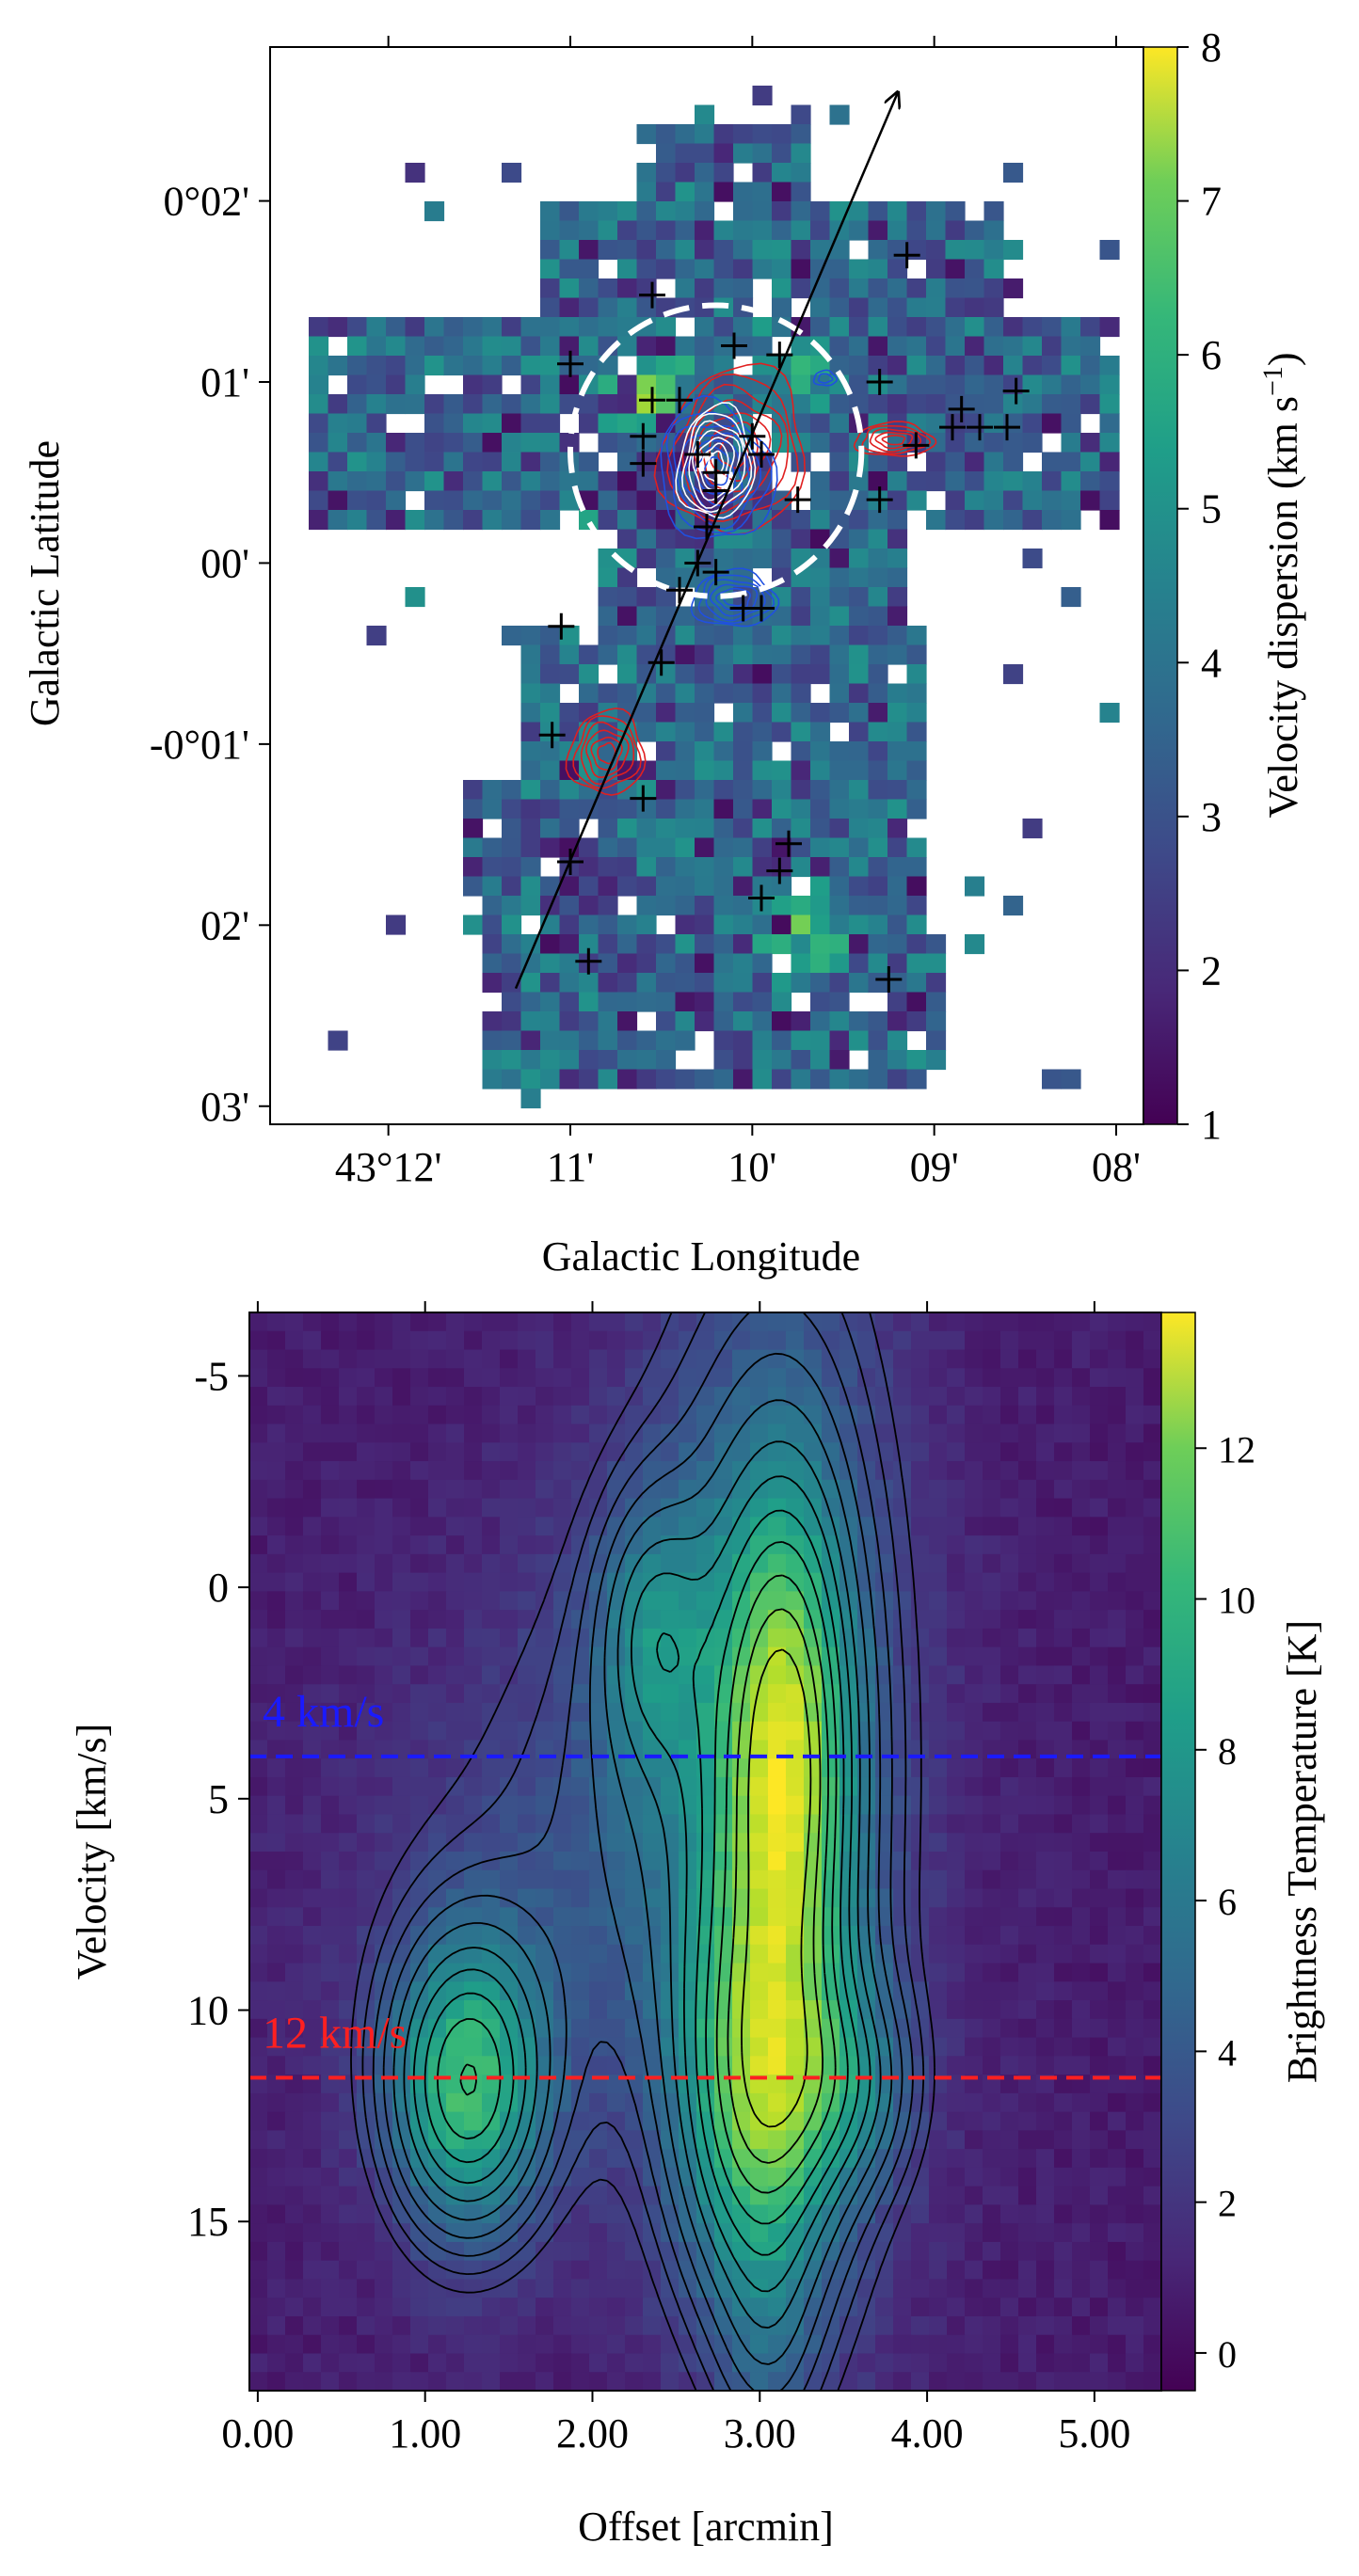 This screenshot has height=2576, width=1359. I want to click on outflow-contour, so click(825, 379).